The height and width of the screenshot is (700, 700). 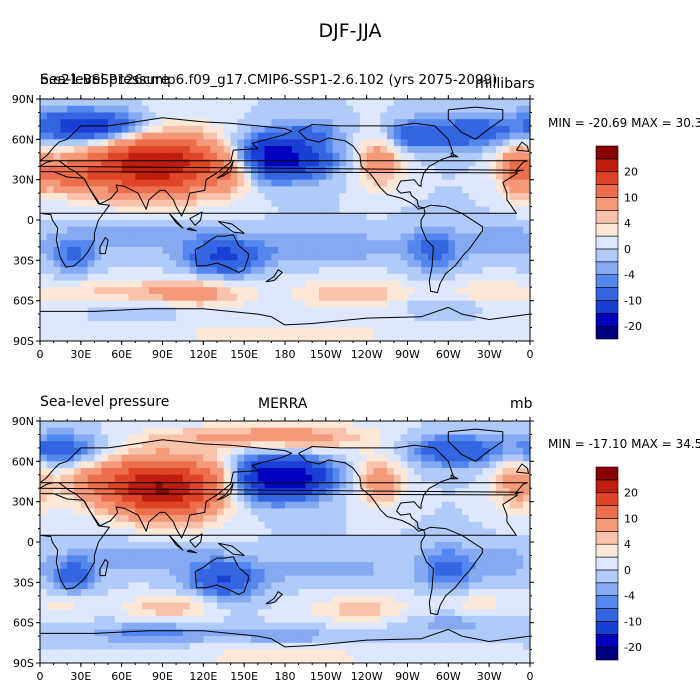 I want to click on min-max-readout: MIN = -17.10 MAX = 34.59, so click(x=624, y=444).